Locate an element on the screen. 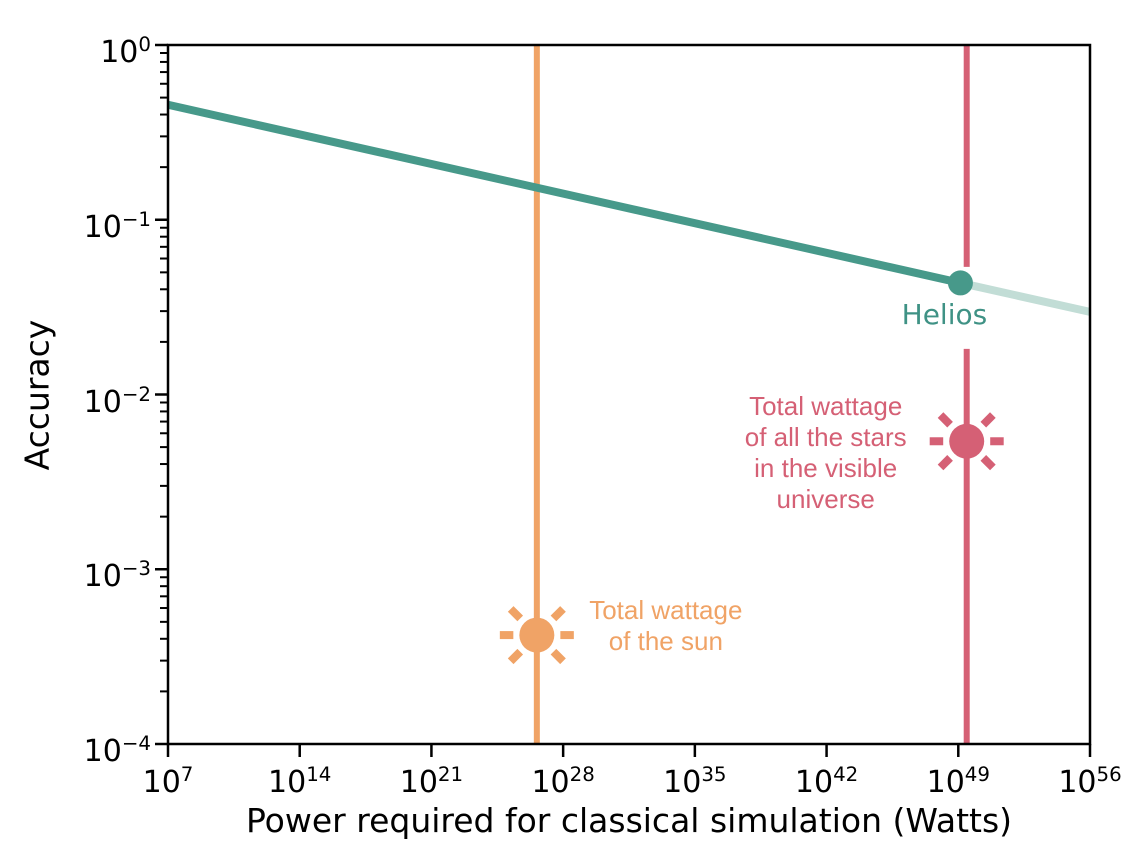  helios-label: Helios is located at coordinates (944, 315).